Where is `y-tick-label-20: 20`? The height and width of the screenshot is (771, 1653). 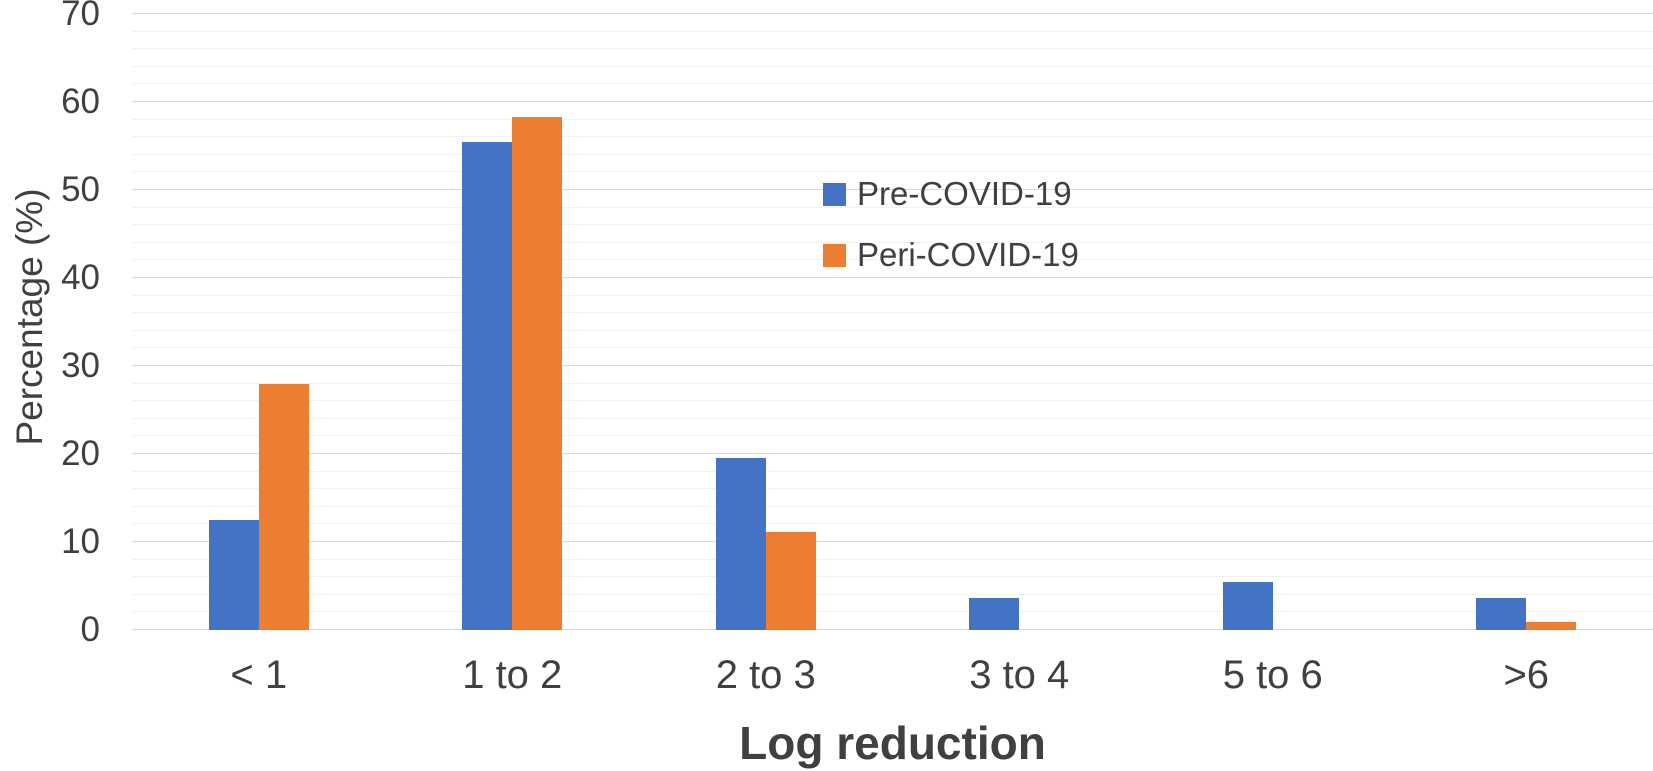 y-tick-label-20: 20 is located at coordinates (80, 453).